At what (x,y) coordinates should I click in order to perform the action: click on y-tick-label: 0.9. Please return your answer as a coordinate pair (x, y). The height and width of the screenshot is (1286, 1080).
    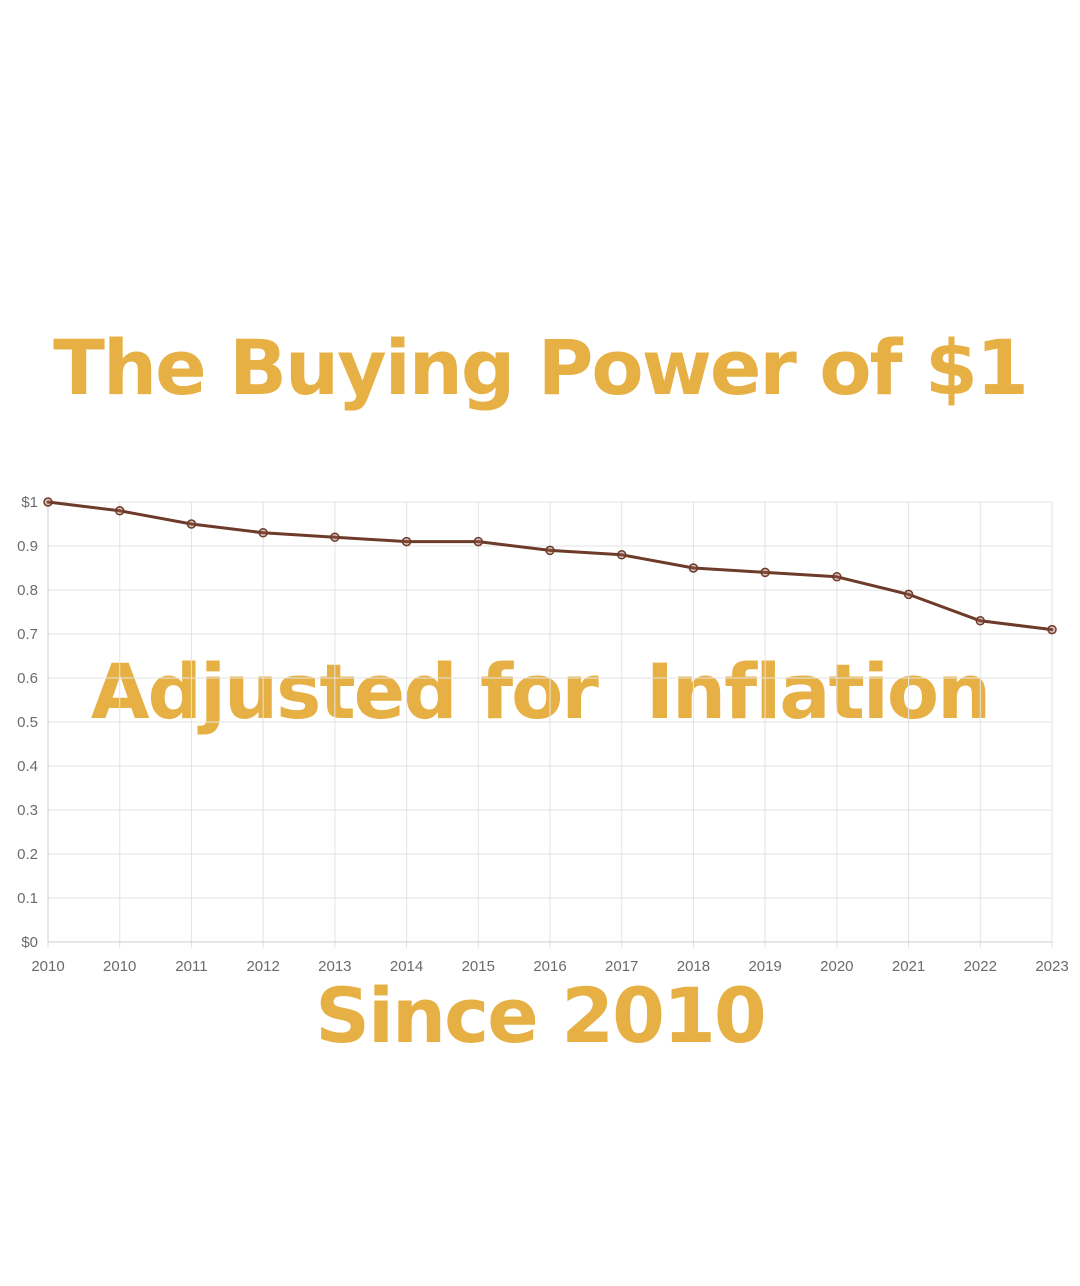
    Looking at the image, I should click on (27, 546).